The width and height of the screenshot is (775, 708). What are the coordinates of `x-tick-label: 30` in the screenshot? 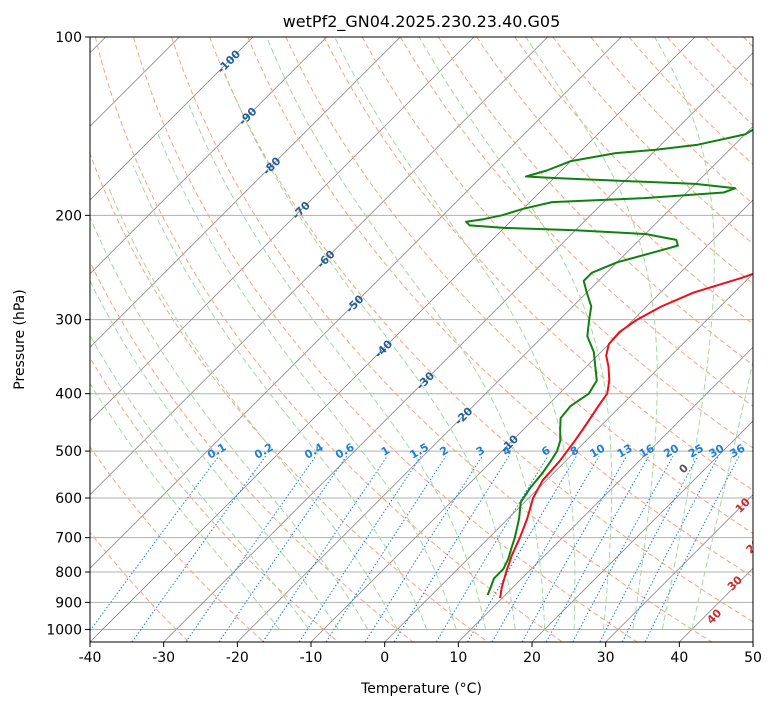 It's located at (606, 658).